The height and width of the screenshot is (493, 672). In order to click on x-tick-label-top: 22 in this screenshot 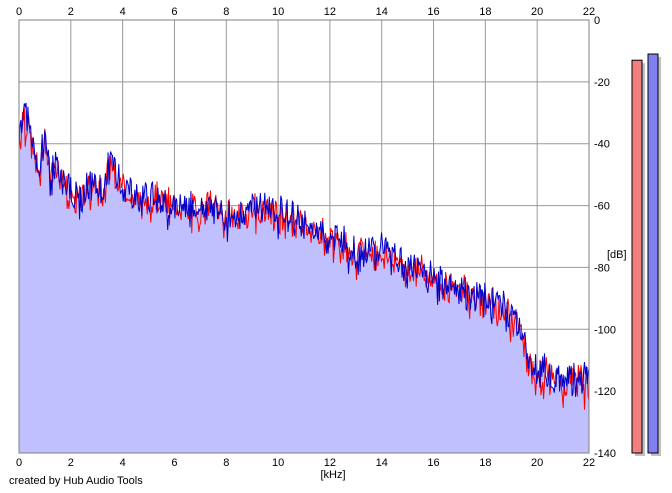, I will do `click(589, 12)`.